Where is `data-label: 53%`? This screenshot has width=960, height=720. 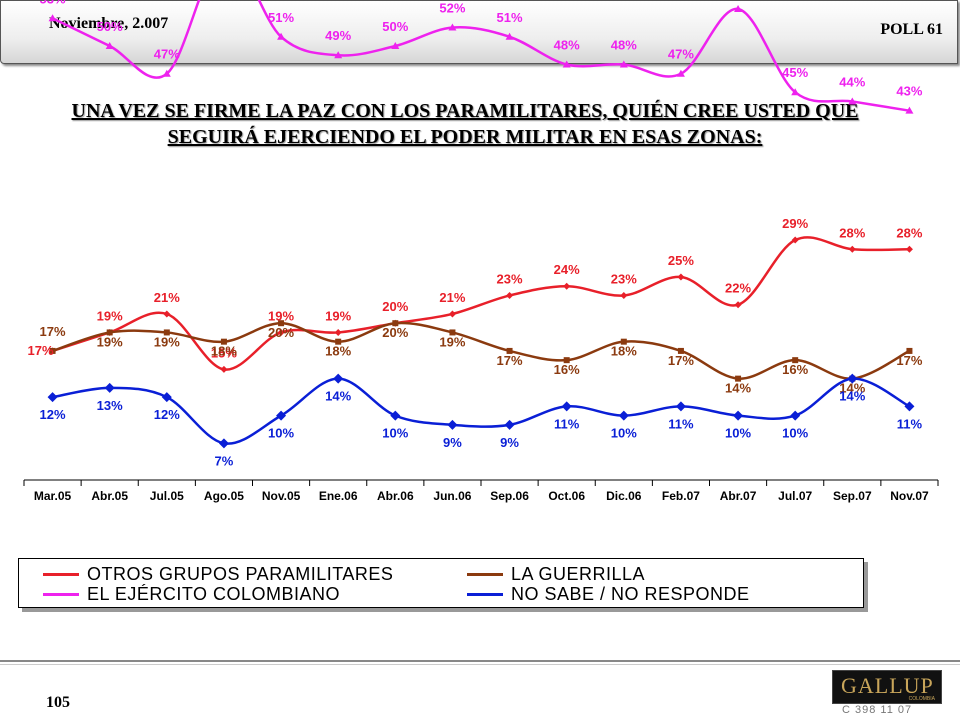 data-label: 53% is located at coordinates (53, 3).